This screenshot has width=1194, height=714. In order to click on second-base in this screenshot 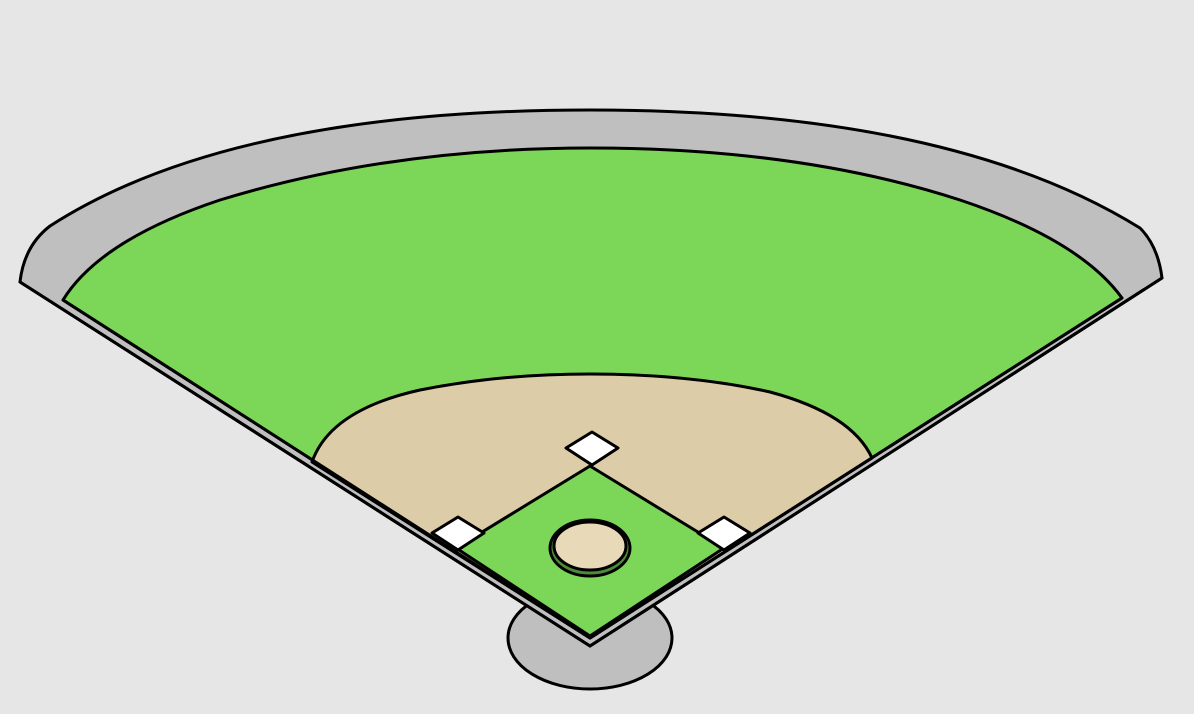, I will do `click(592, 448)`.